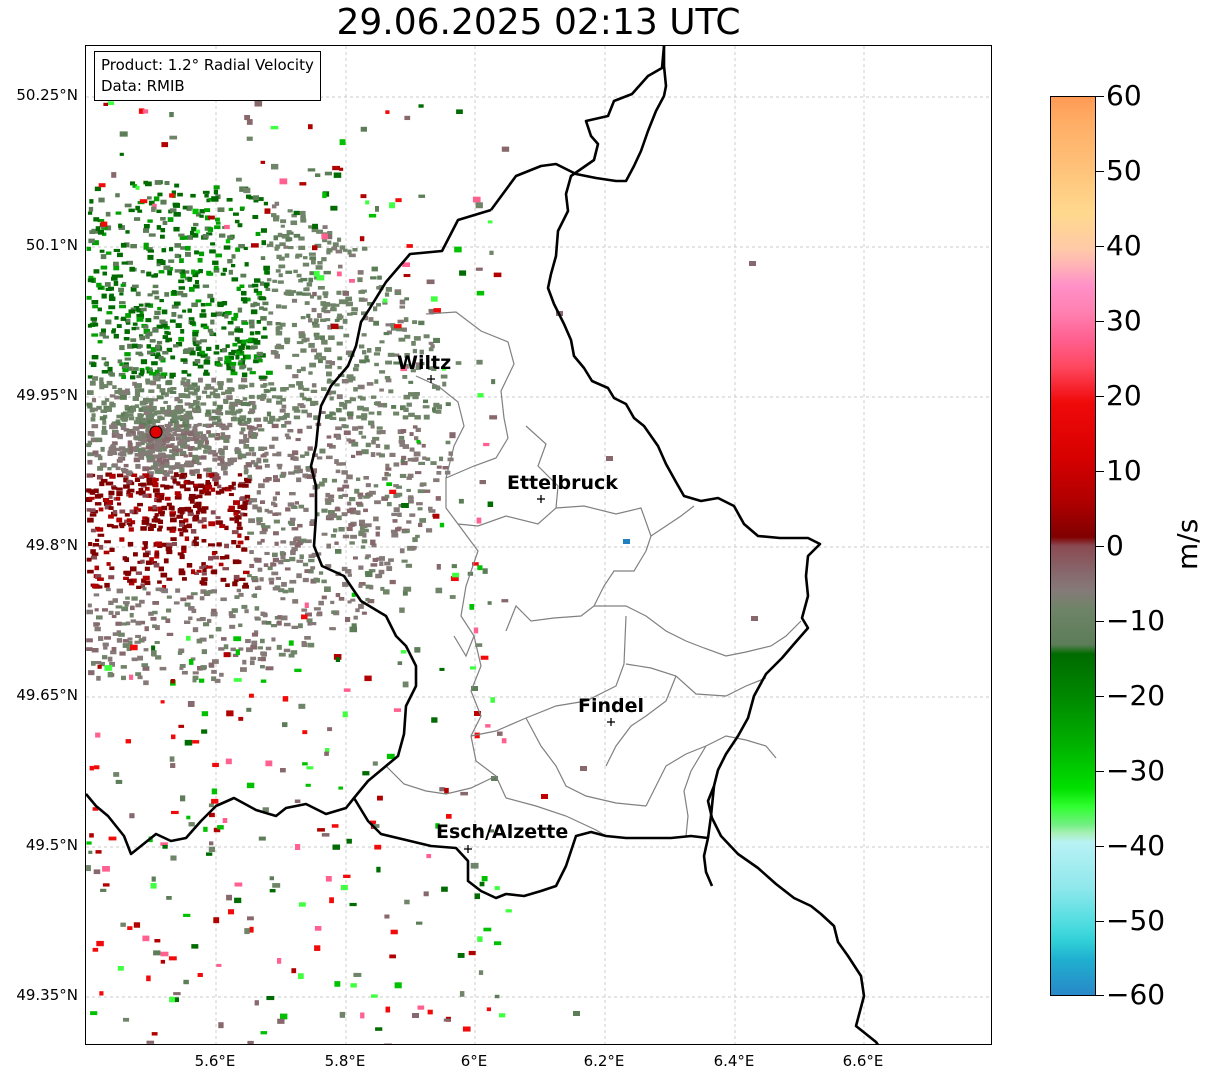 This screenshot has width=1207, height=1081. Describe the element at coordinates (1124, 170) in the screenshot. I see `colorbar-label: 50` at that location.